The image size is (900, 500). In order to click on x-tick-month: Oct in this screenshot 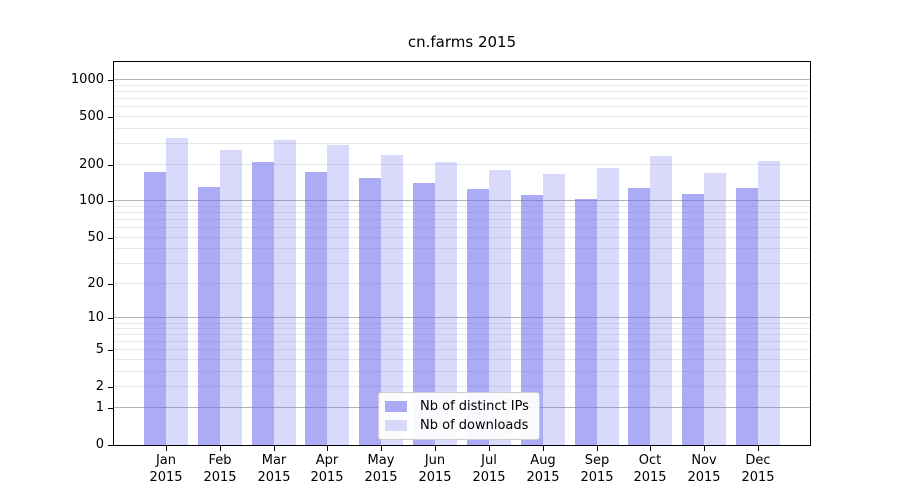, I will do `click(650, 460)`.